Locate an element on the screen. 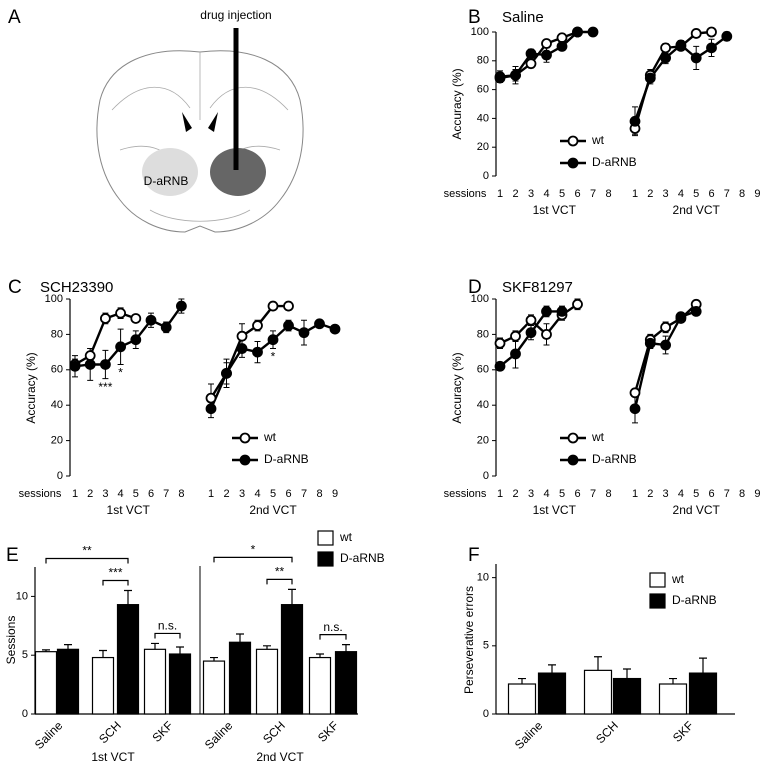 The width and height of the screenshot is (768, 768). legend-swatch is located at coordinates (657, 580).